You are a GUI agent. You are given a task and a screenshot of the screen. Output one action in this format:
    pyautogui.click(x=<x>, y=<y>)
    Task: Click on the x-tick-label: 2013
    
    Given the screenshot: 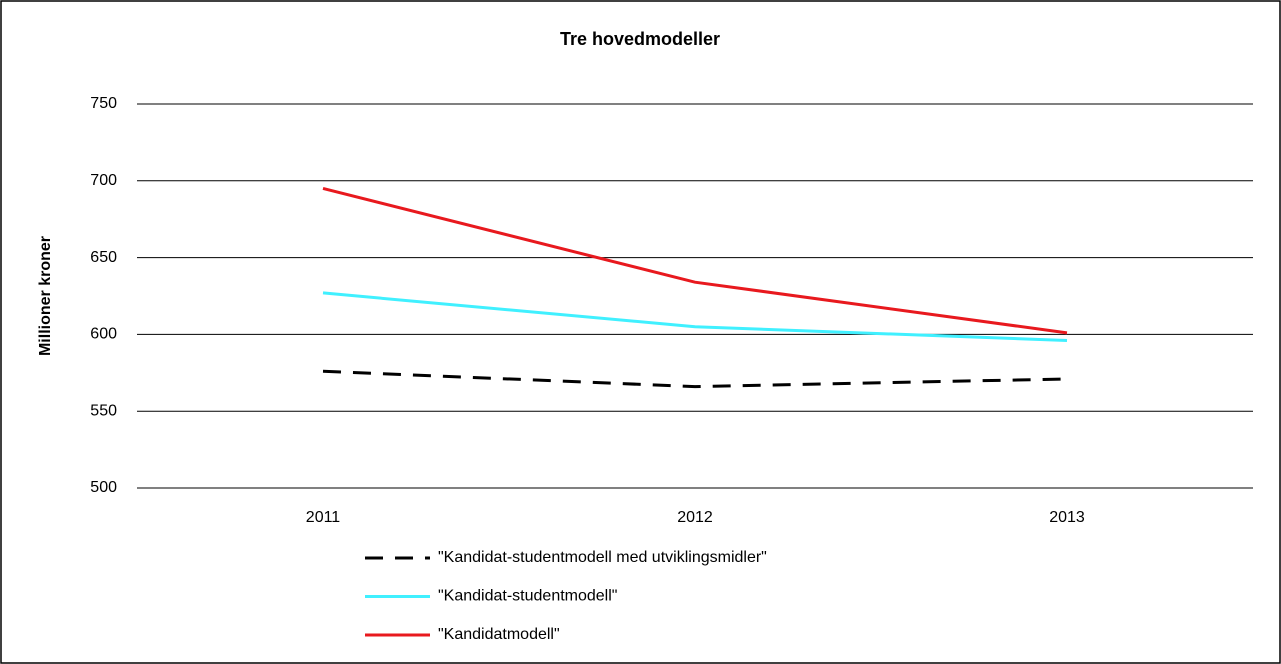 What is the action you would take?
    pyautogui.click(x=1067, y=517)
    